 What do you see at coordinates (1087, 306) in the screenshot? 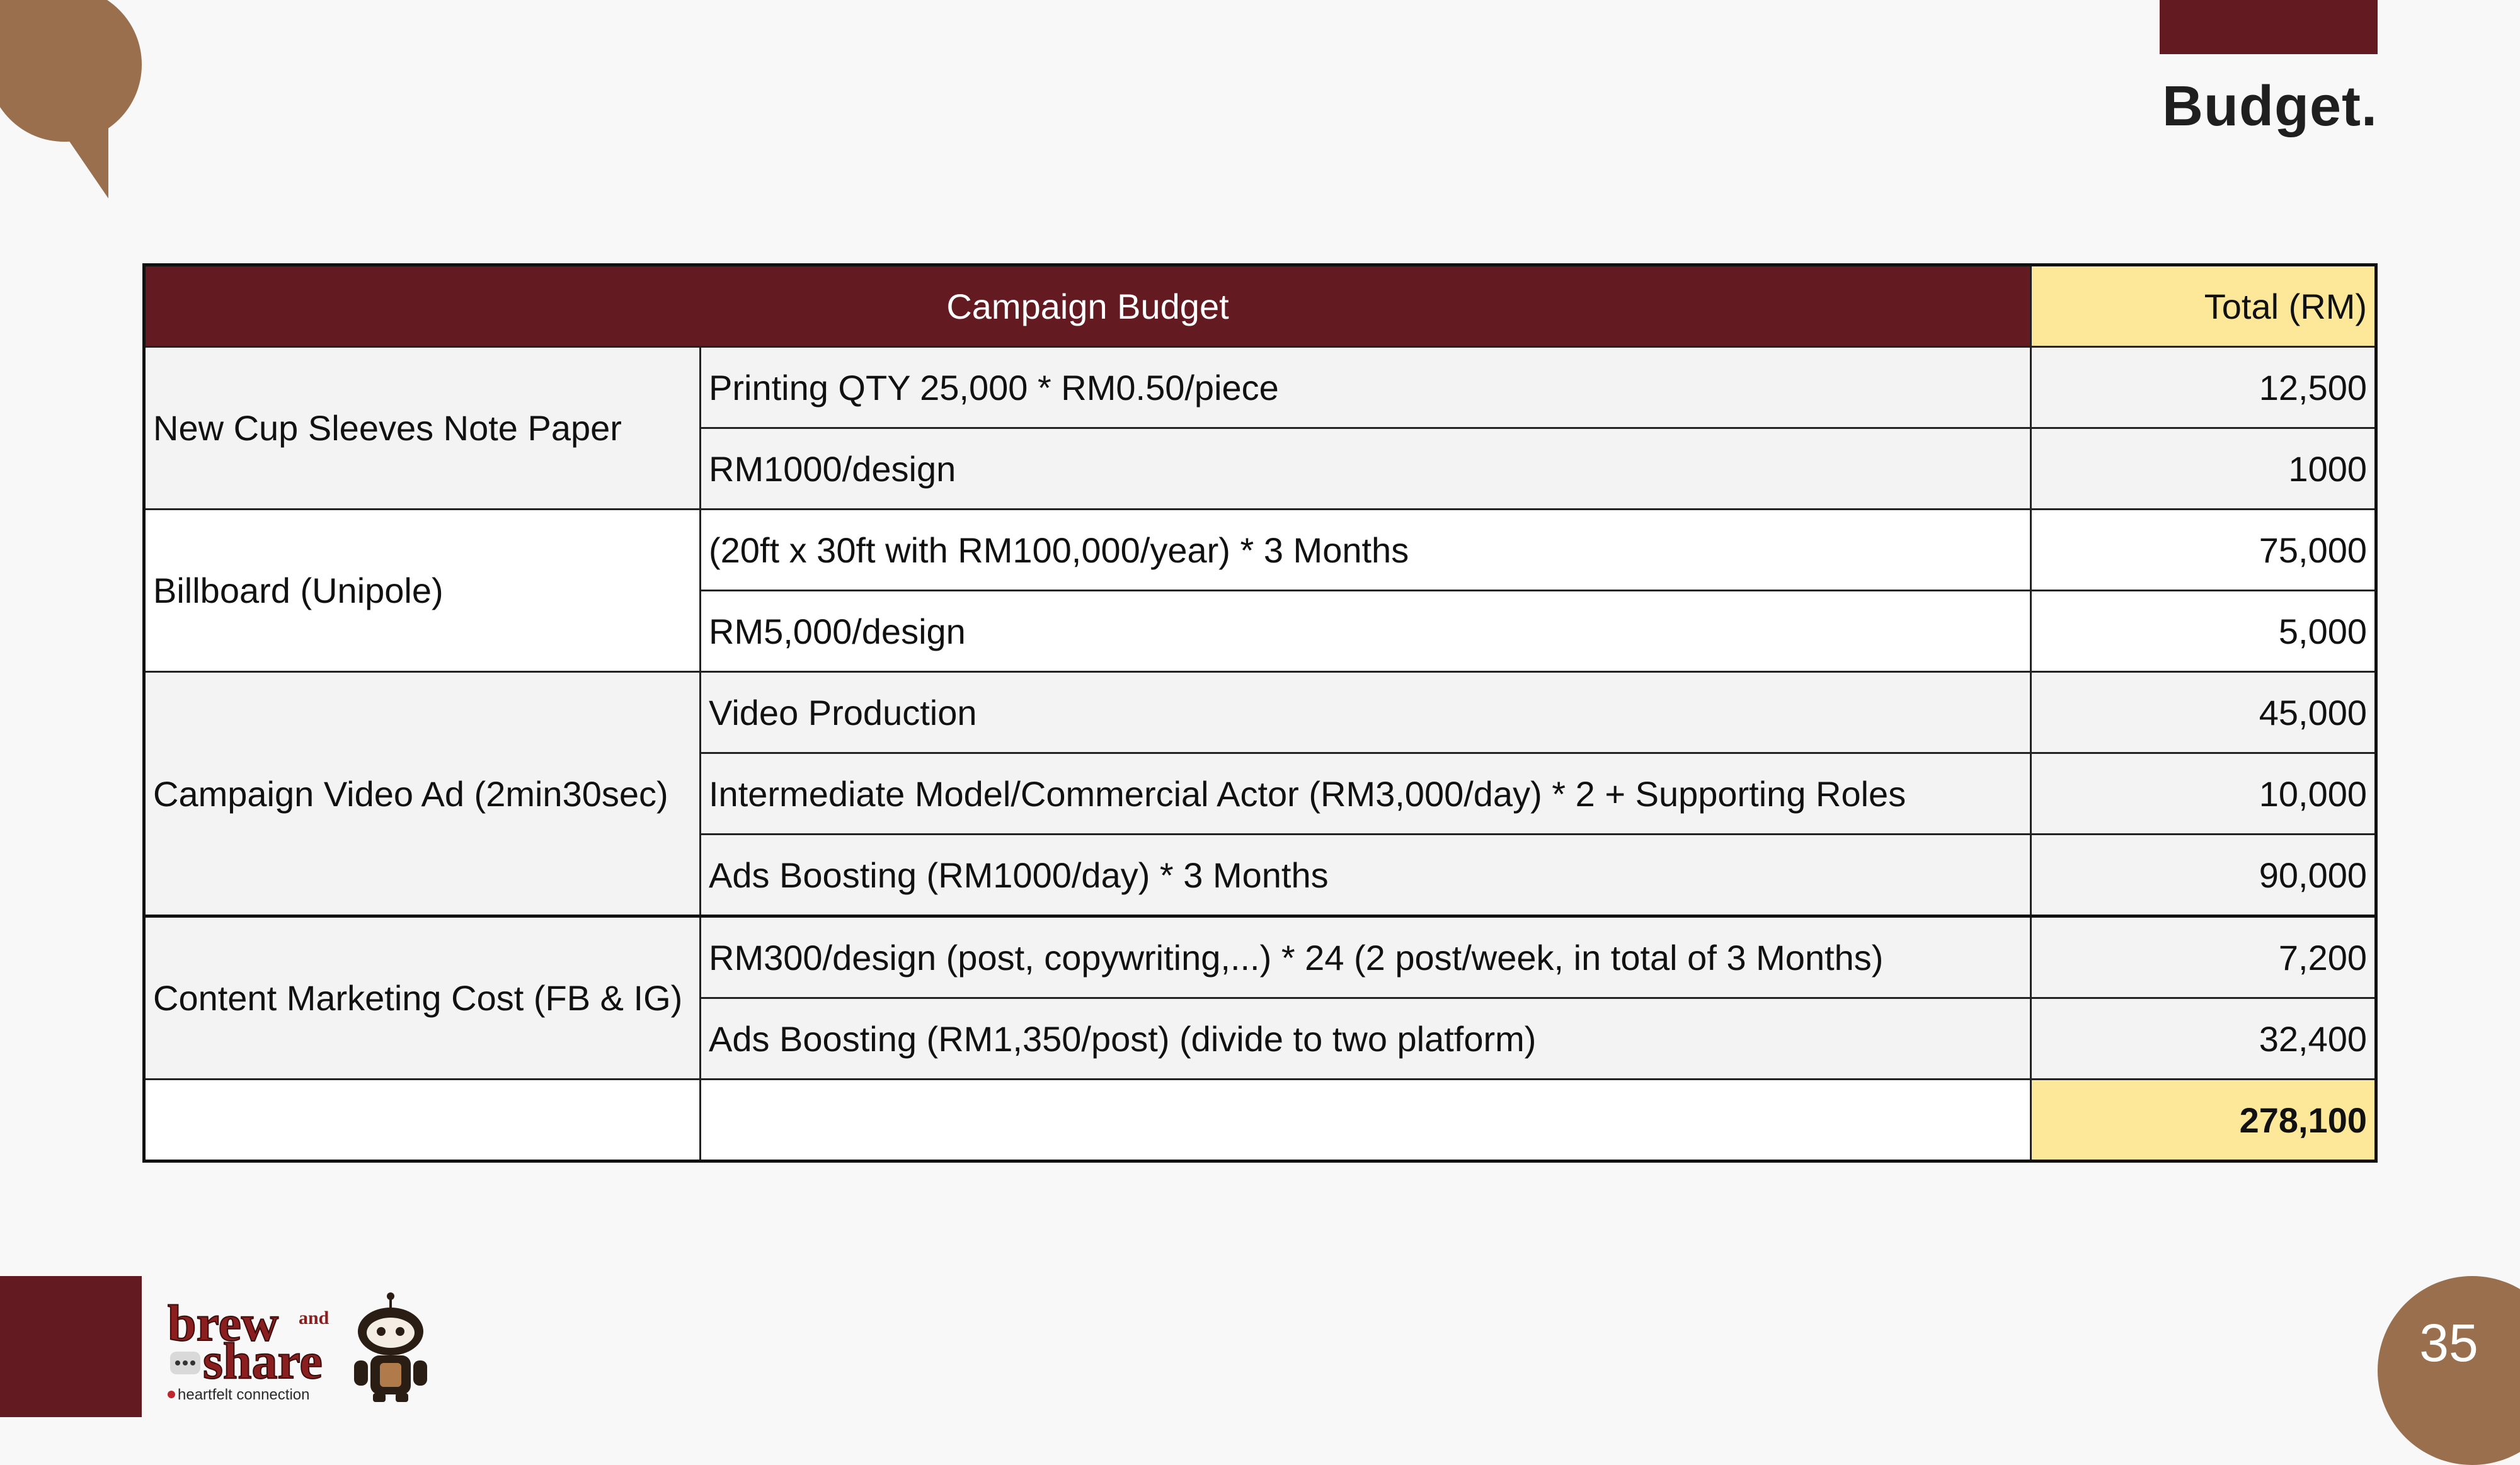
I see `header-campaign-budget: Campaign Budget` at bounding box center [1087, 306].